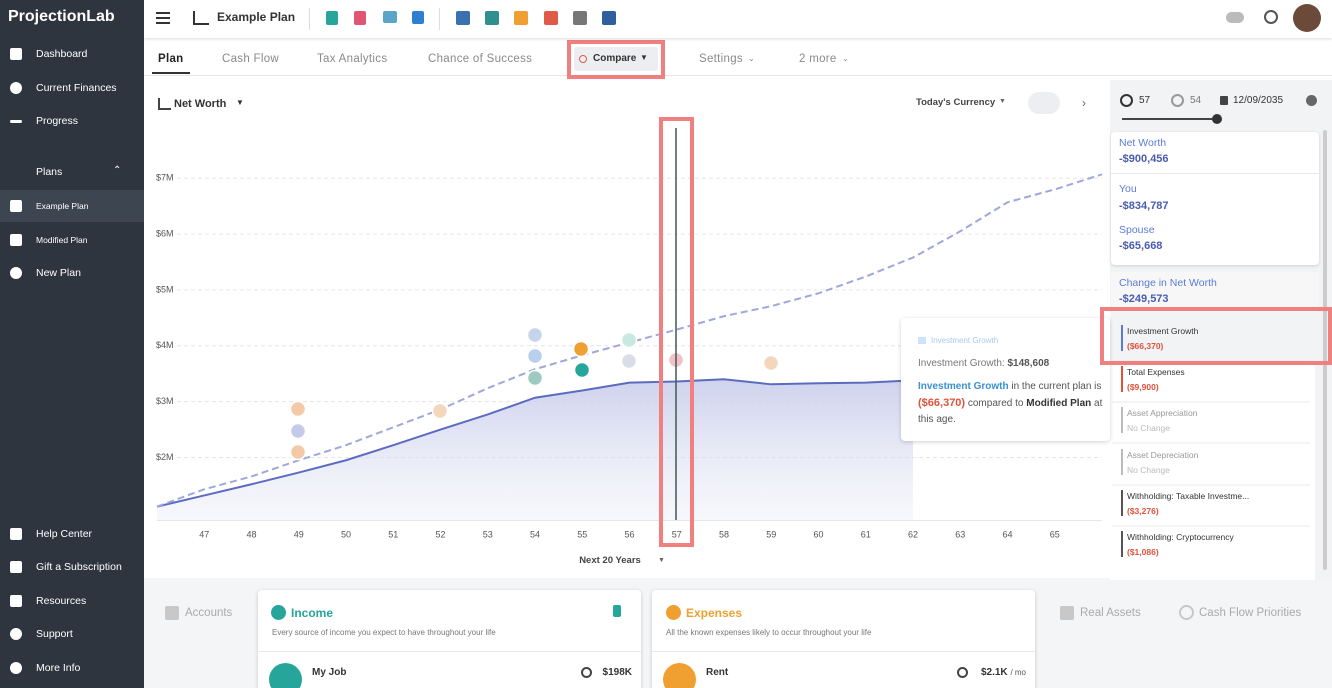  What do you see at coordinates (617, 611) in the screenshot?
I see `pin-icon` at bounding box center [617, 611].